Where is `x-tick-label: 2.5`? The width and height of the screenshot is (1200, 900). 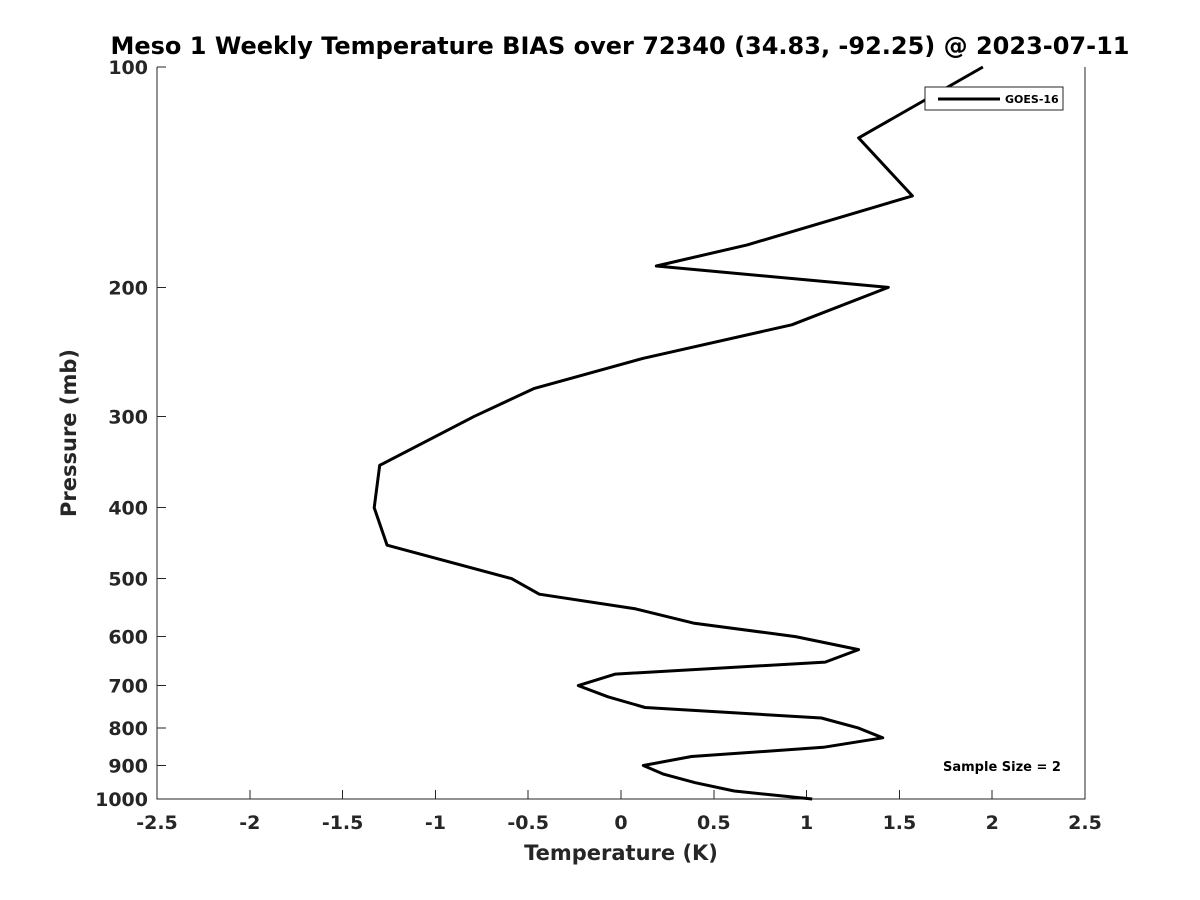 x-tick-label: 2.5 is located at coordinates (1085, 823).